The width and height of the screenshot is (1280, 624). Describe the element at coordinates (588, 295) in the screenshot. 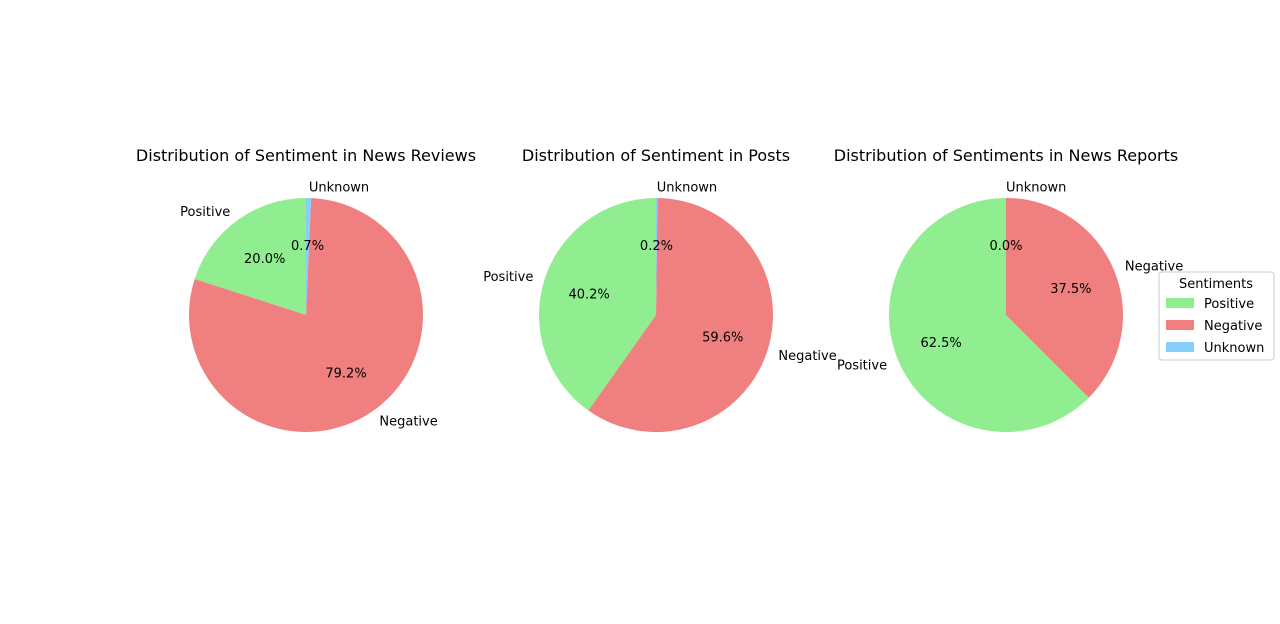

I see `slice-percent-positive: 40.2%` at that location.